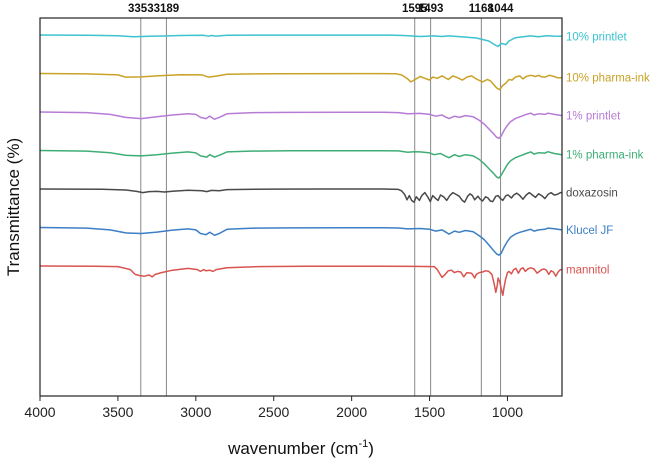  What do you see at coordinates (13, 207) in the screenshot?
I see `y-axis-title: Transmittance (%)` at bounding box center [13, 207].